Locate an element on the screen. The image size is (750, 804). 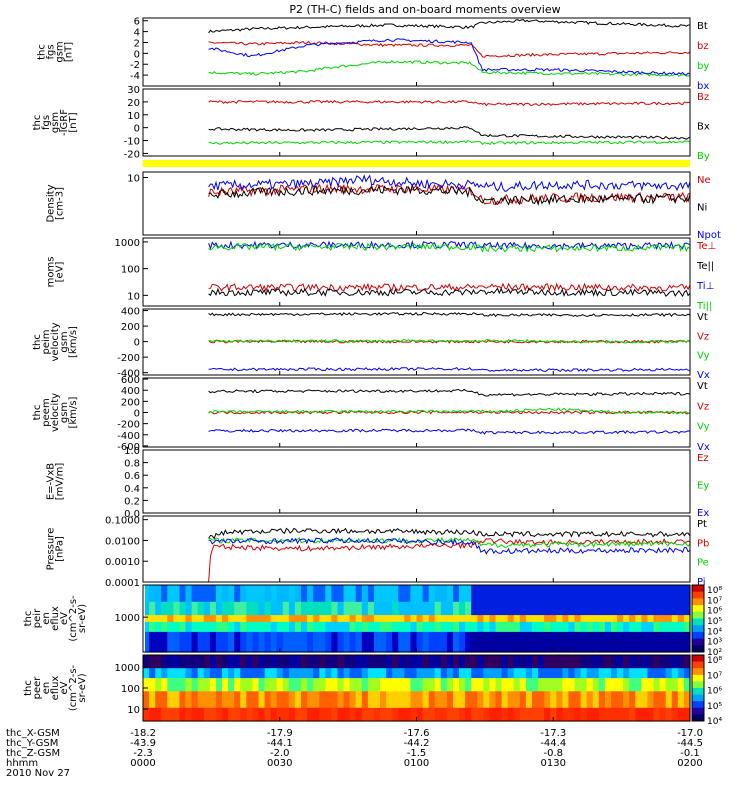
y-axis-label: moms[eV] is located at coordinates (56, 272).